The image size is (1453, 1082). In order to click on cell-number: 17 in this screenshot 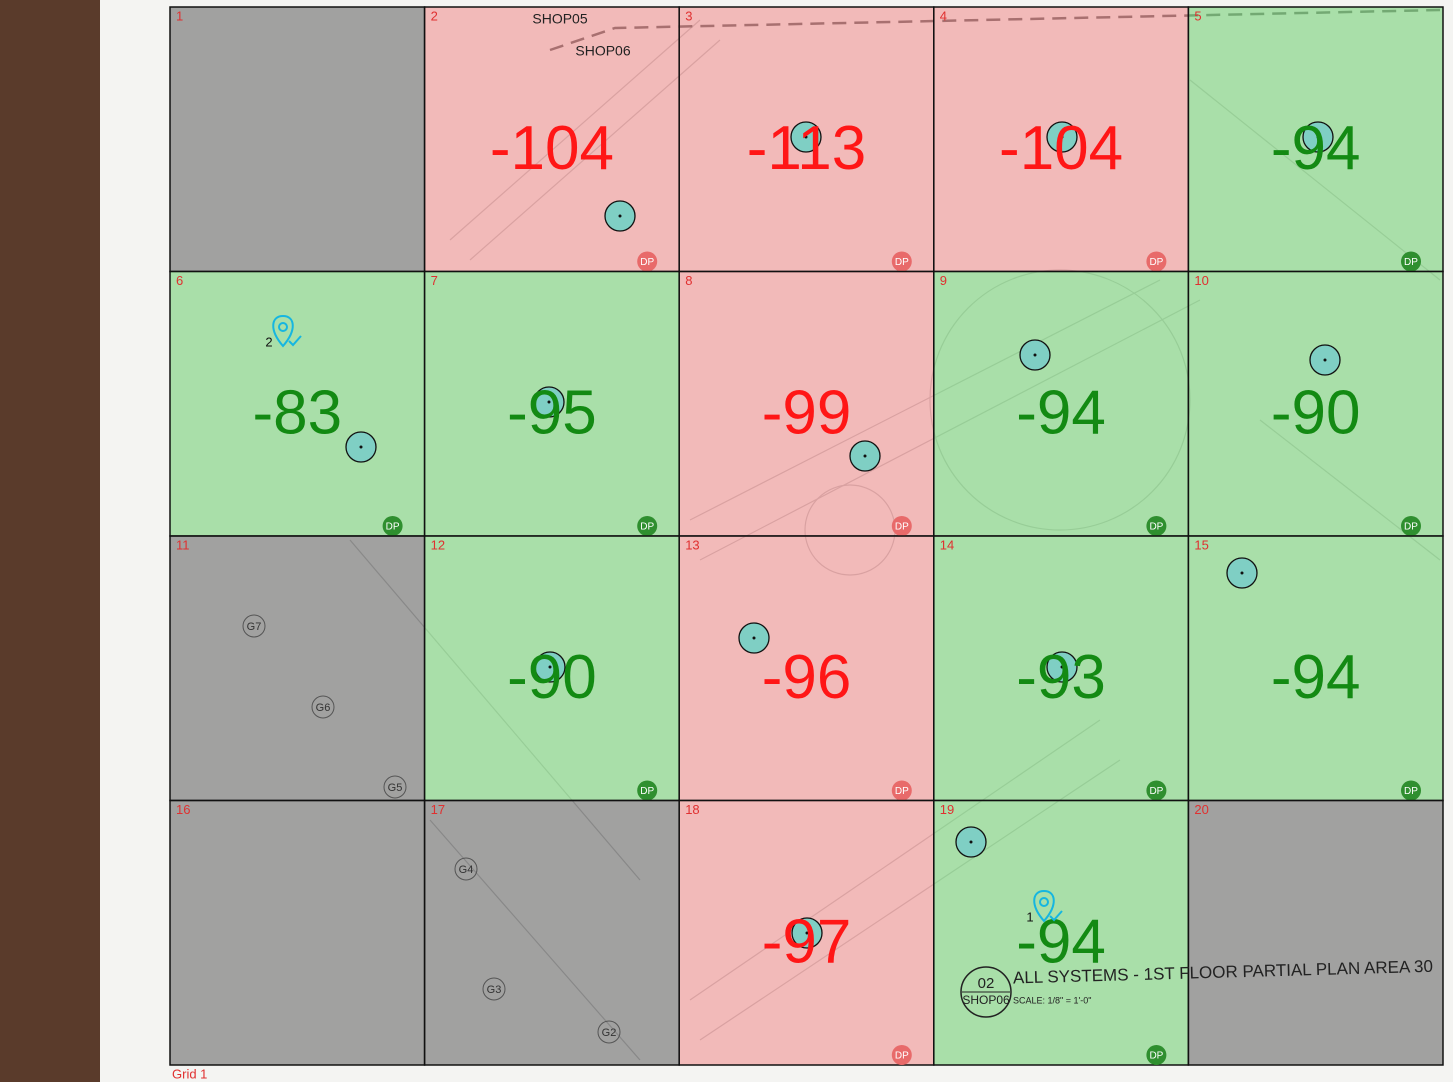, I will do `click(438, 809)`.